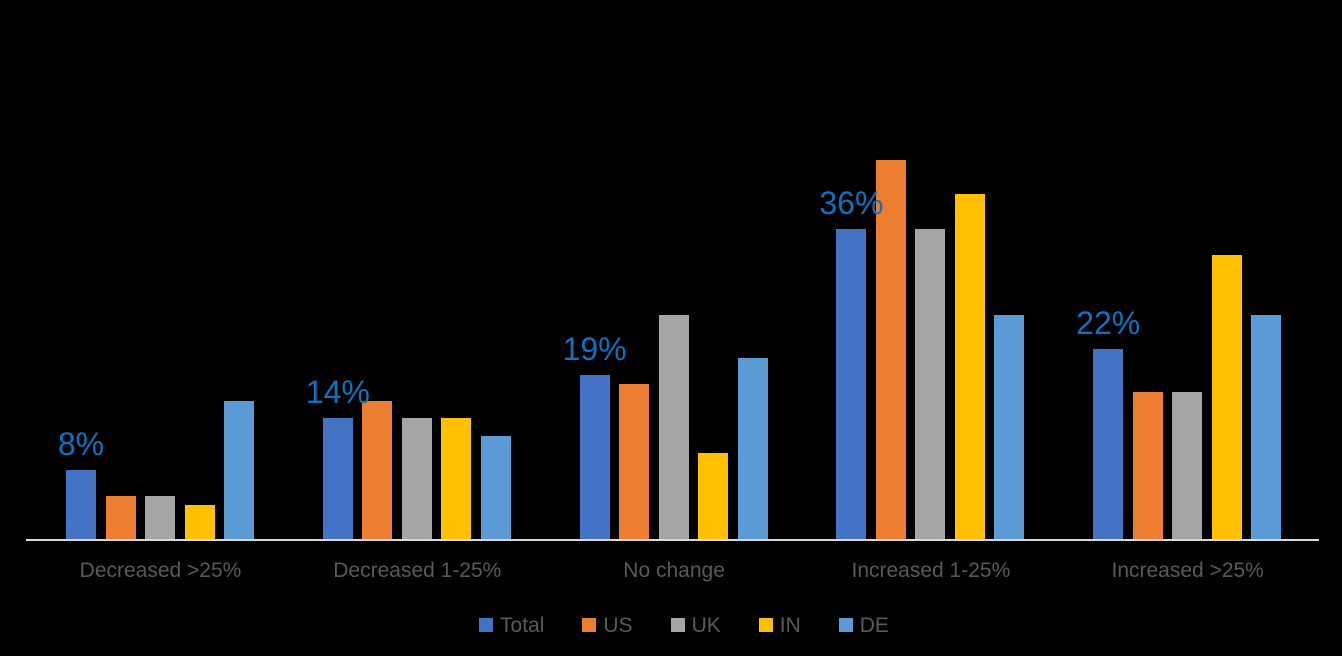  I want to click on legend-swatch-de, so click(845, 625).